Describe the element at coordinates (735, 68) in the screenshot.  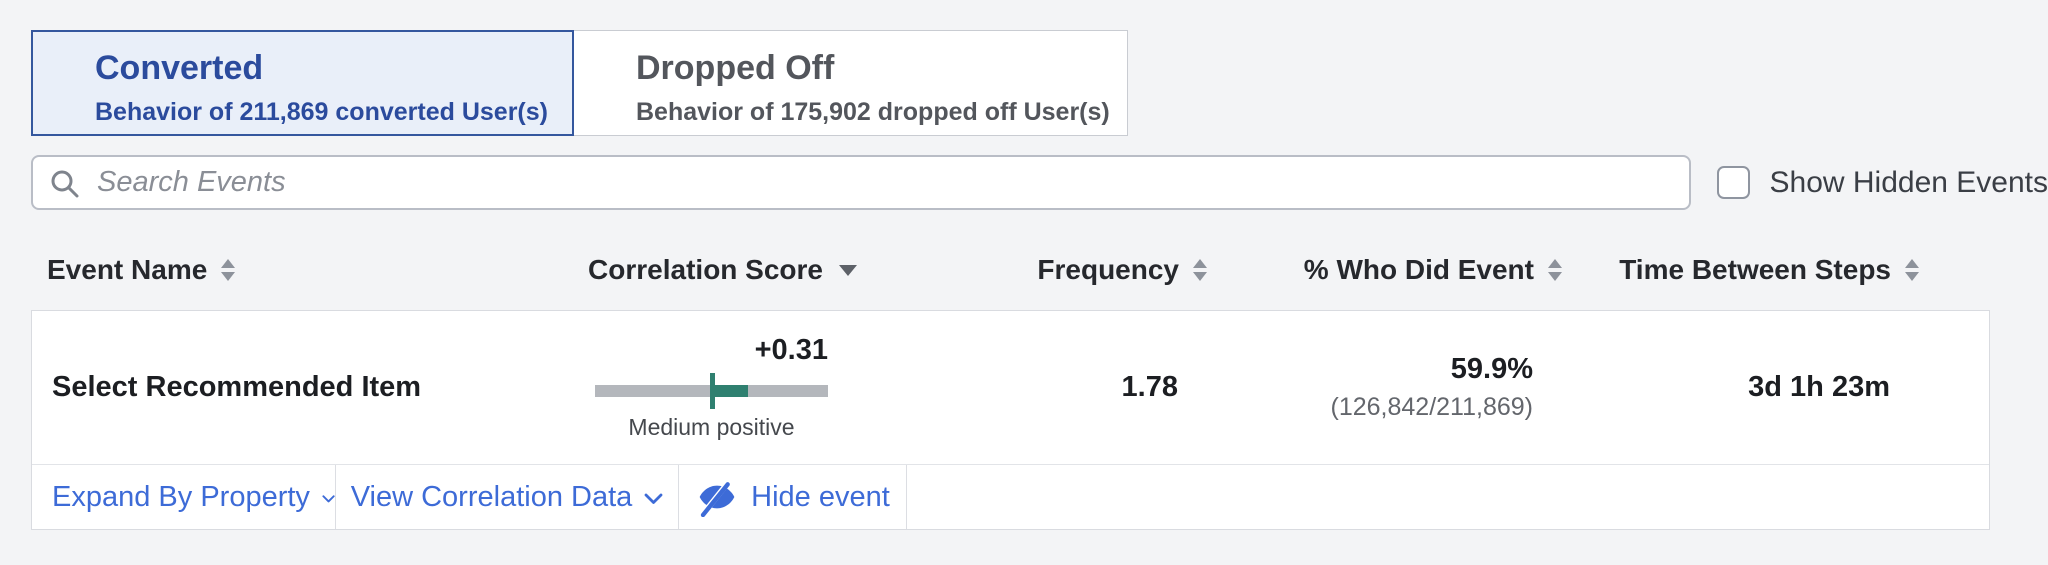
I see `tab-dropped-off-title: Dropped Off` at that location.